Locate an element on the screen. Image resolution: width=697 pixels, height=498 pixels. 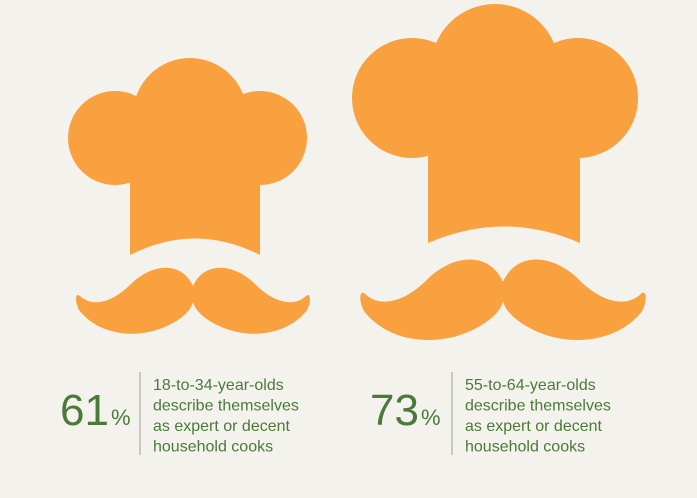
description-line: 18-to-34-year-olds is located at coordinates (218, 385).